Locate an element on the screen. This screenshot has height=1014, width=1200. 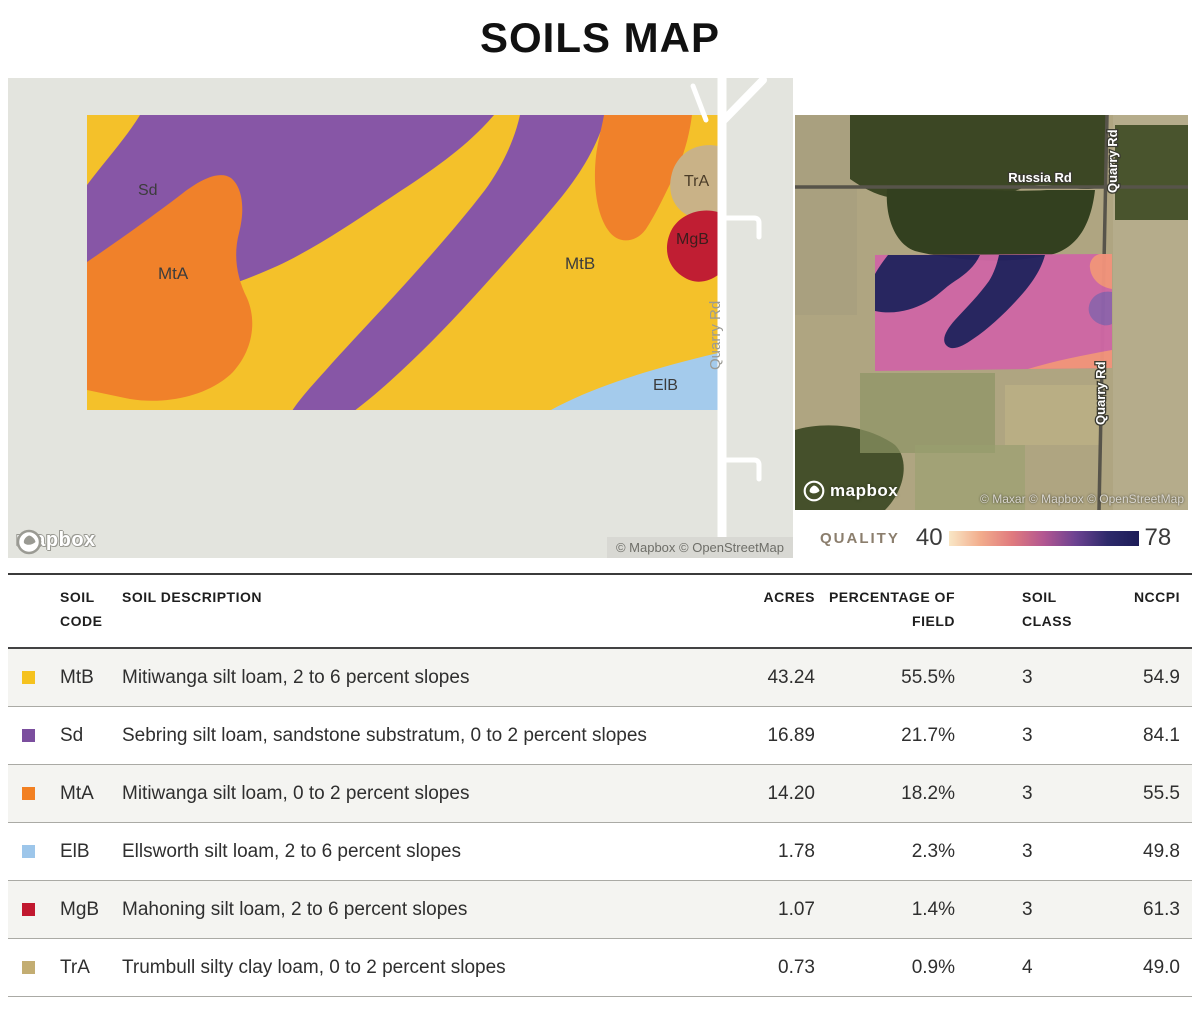
mapbox-logo-sat: mapbox is located at coordinates (850, 491).